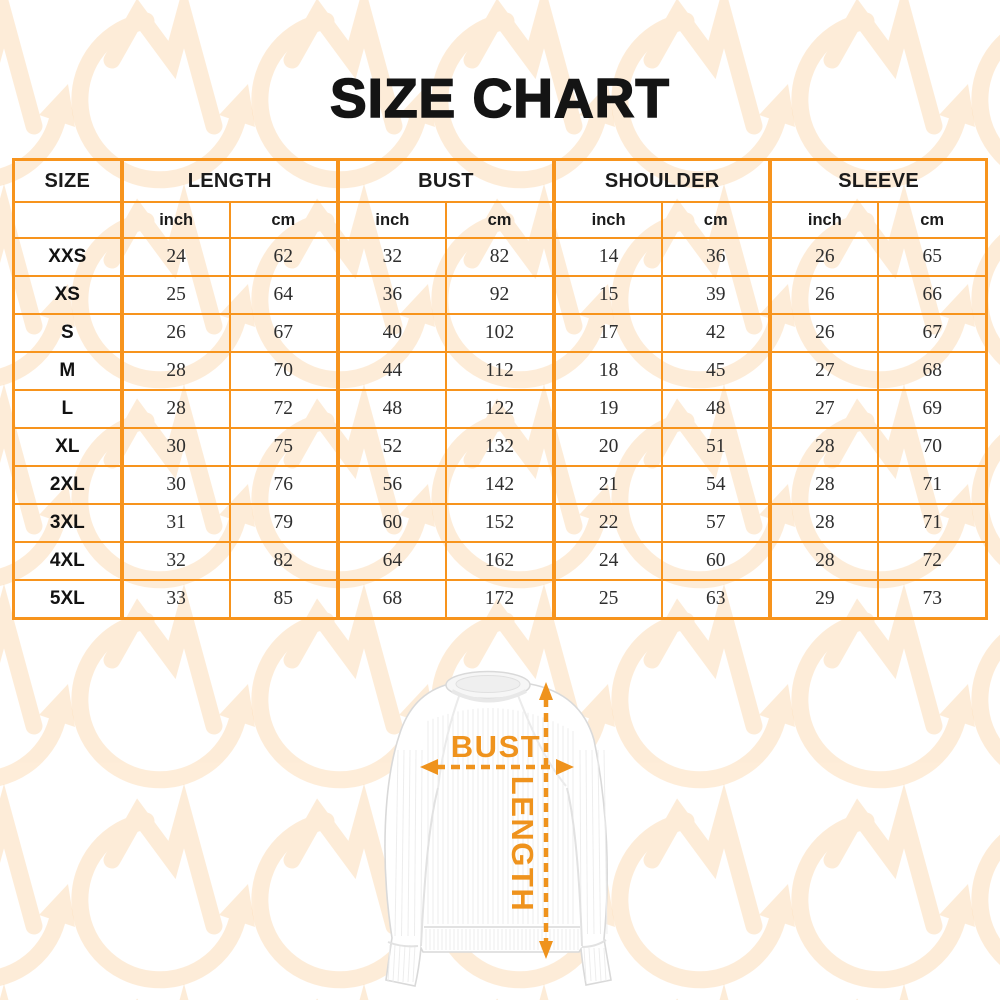  I want to click on collar, so click(488, 686).